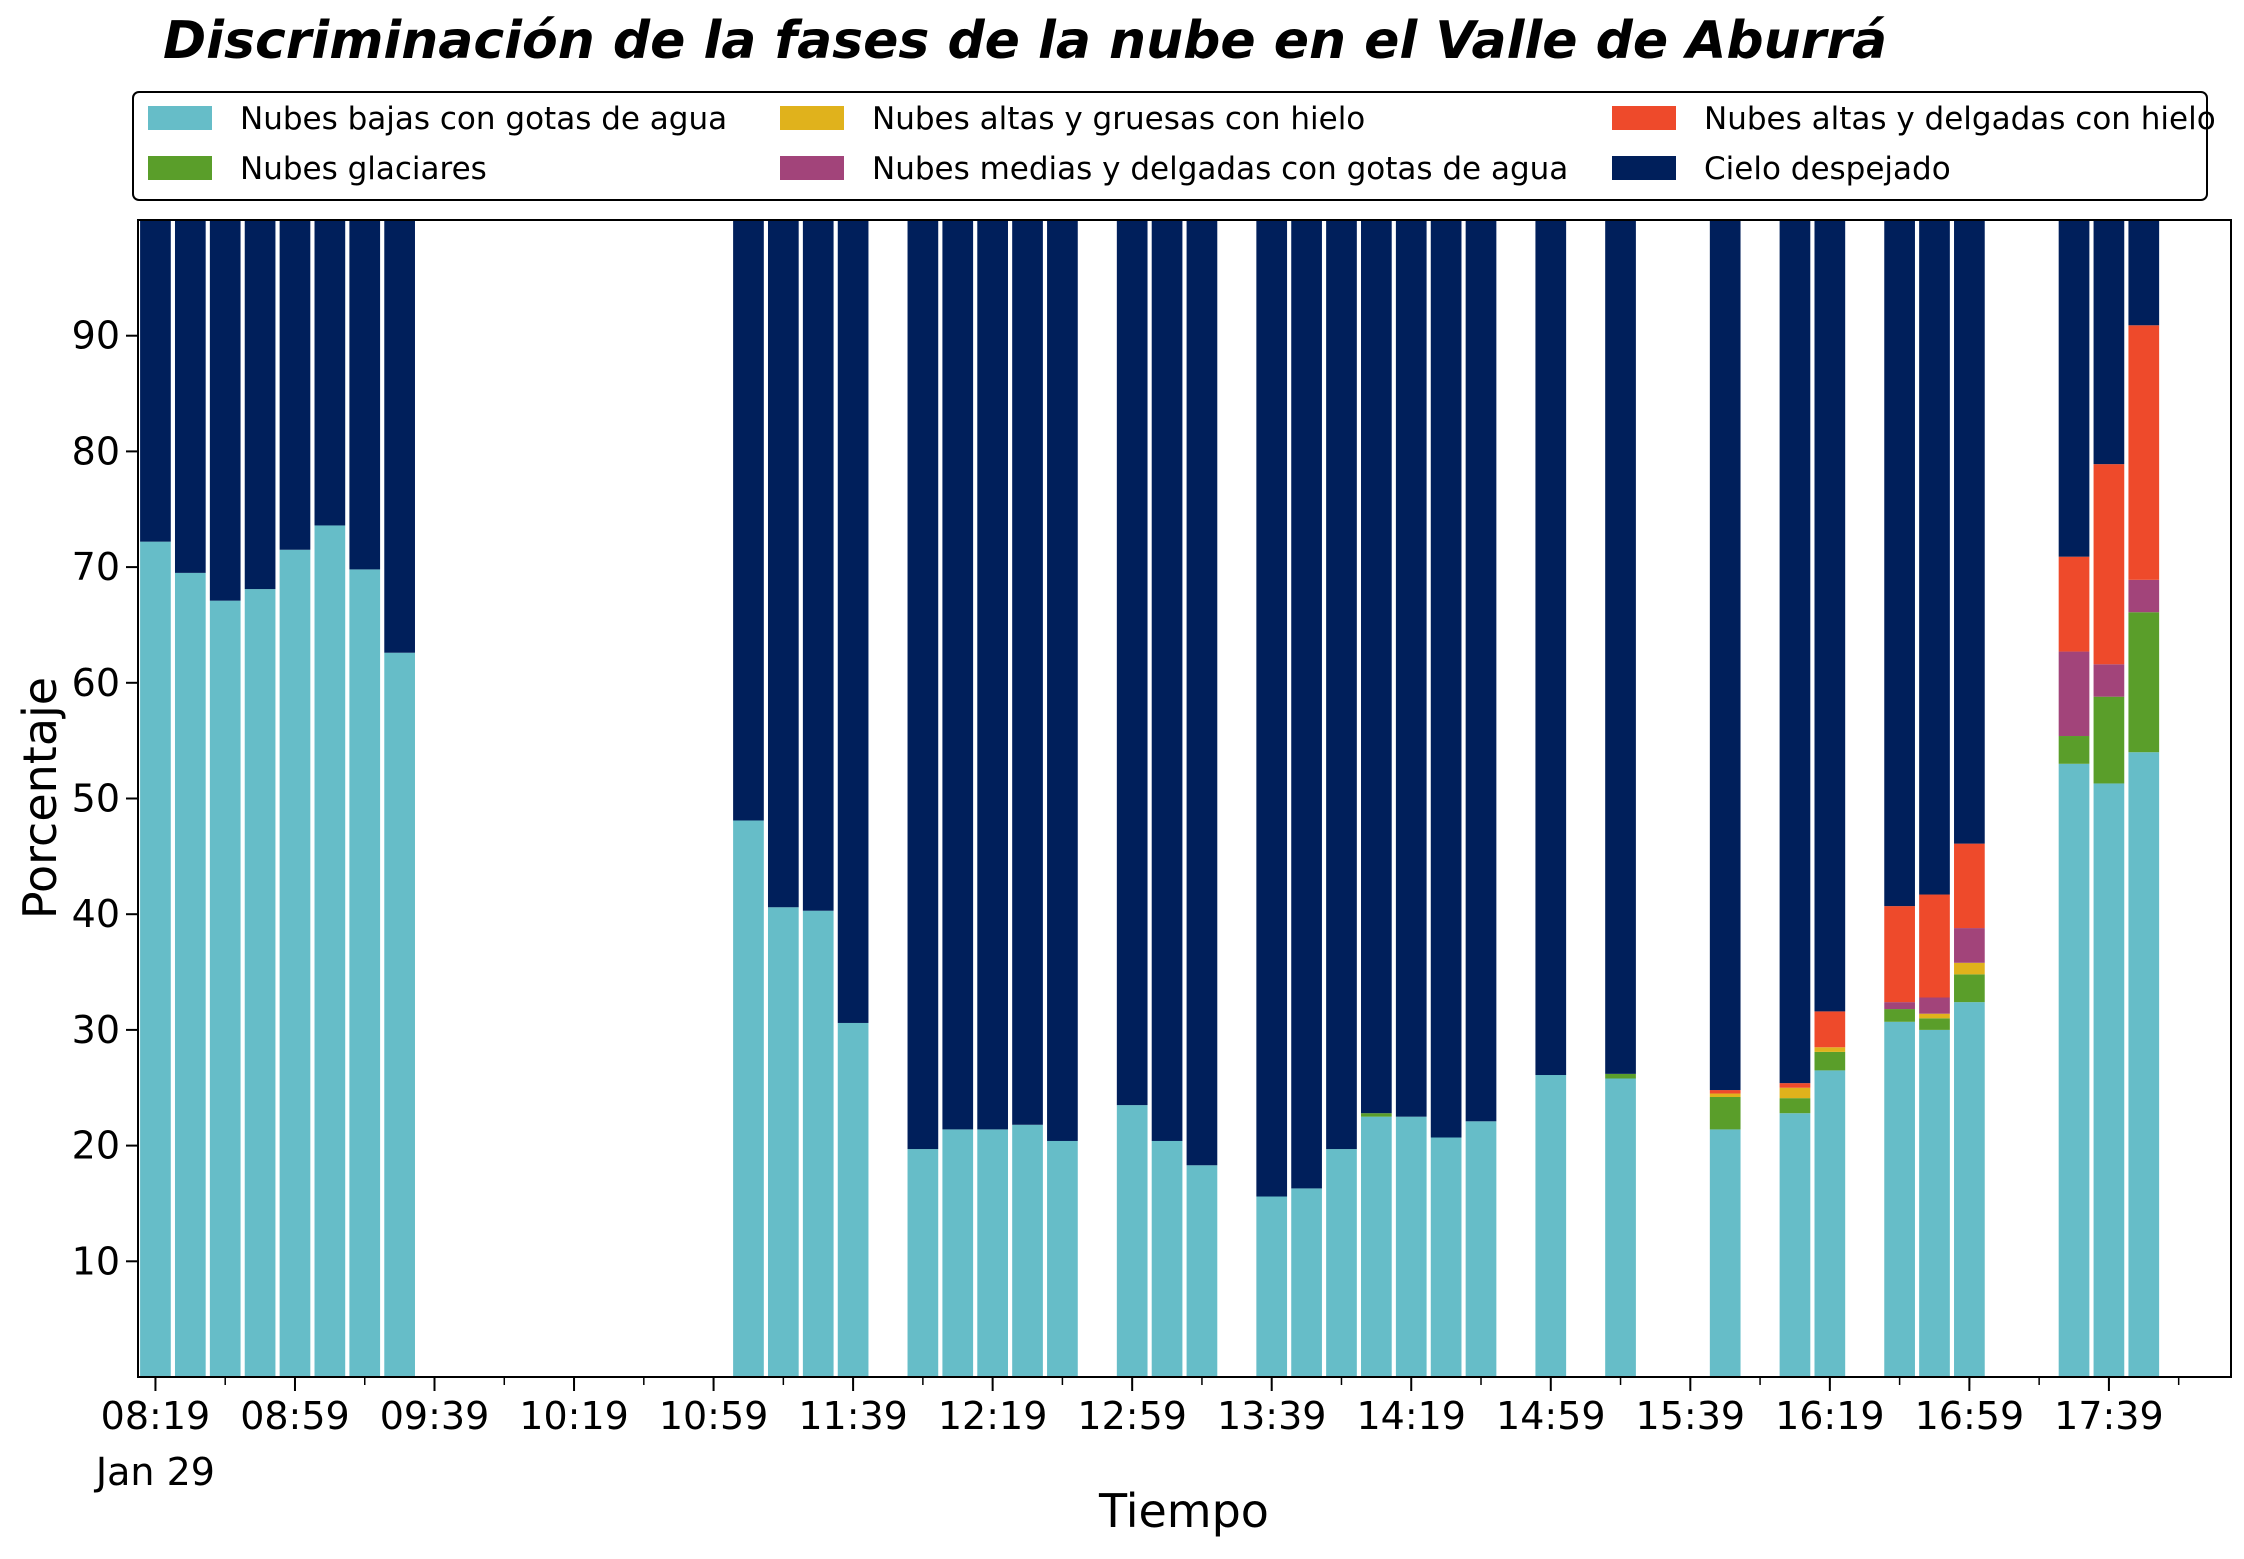 The image size is (2244, 1559). What do you see at coordinates (399, 436) in the screenshot?
I see `bar-0929-clear` at bounding box center [399, 436].